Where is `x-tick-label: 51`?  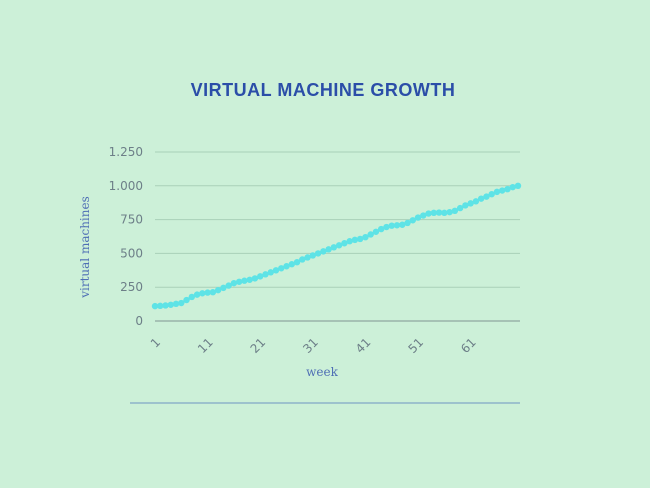
x-tick-label: 51 is located at coordinates (415, 345).